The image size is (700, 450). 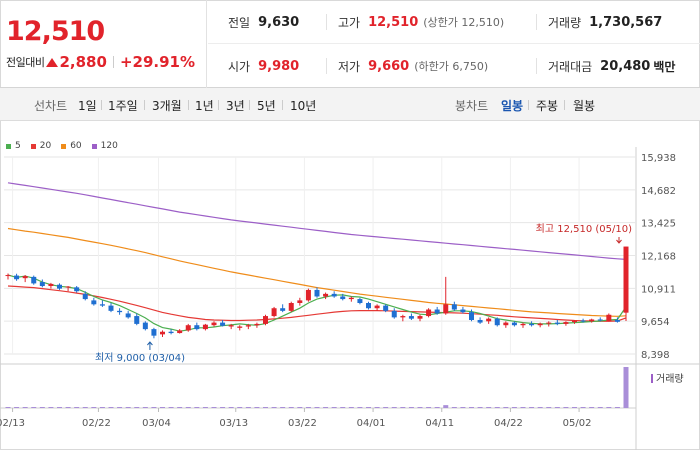 What do you see at coordinates (123, 106) in the screenshot?
I see `period-1w: 1주일` at bounding box center [123, 106].